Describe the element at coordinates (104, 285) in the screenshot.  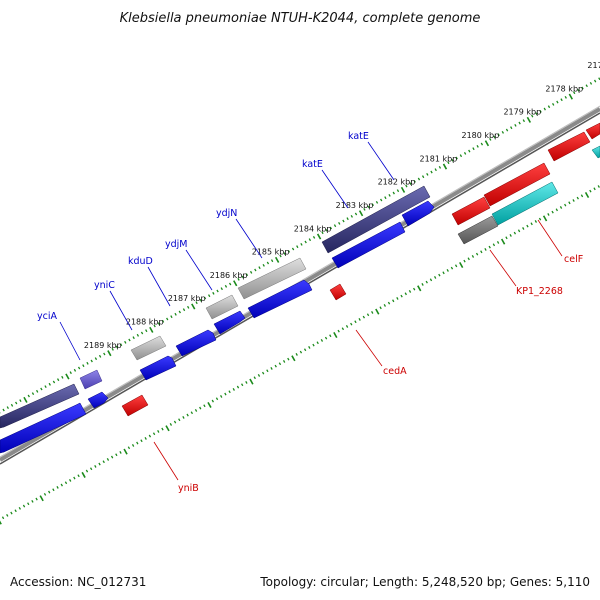
I see `gene-label-yniC: yniC` at that location.